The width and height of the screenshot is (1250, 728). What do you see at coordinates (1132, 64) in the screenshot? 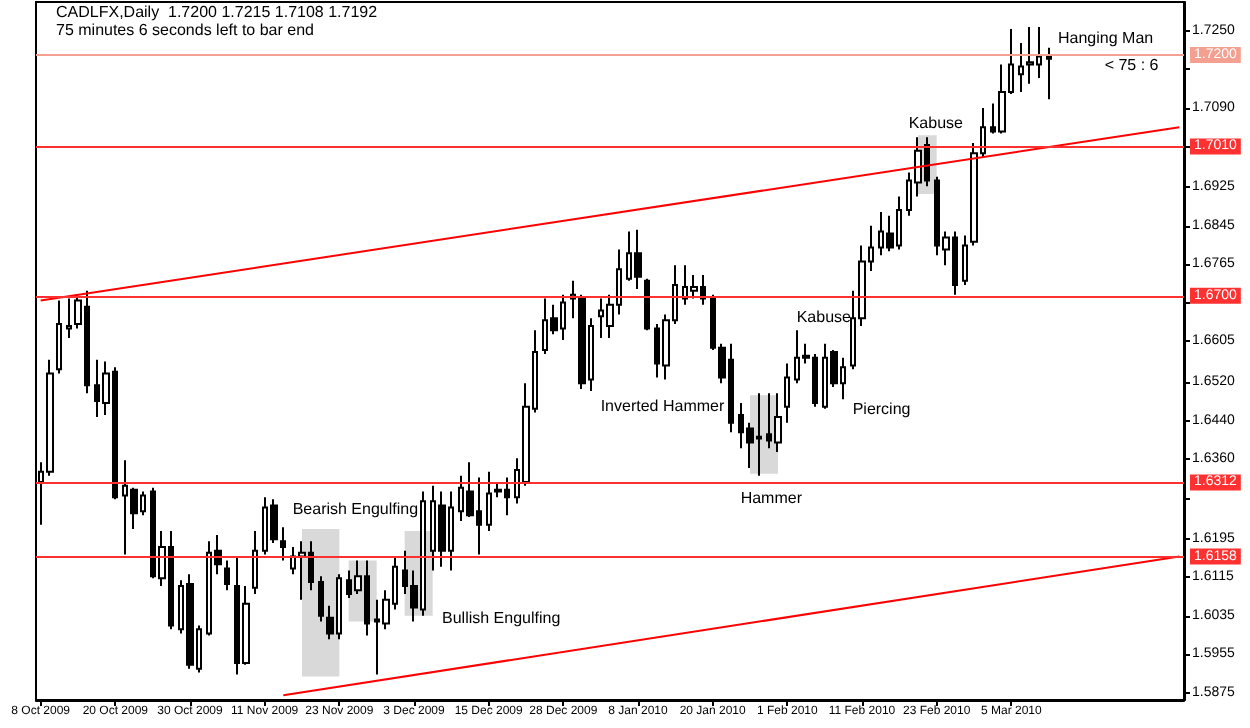
I see `annotation: < 75 : 6` at bounding box center [1132, 64].